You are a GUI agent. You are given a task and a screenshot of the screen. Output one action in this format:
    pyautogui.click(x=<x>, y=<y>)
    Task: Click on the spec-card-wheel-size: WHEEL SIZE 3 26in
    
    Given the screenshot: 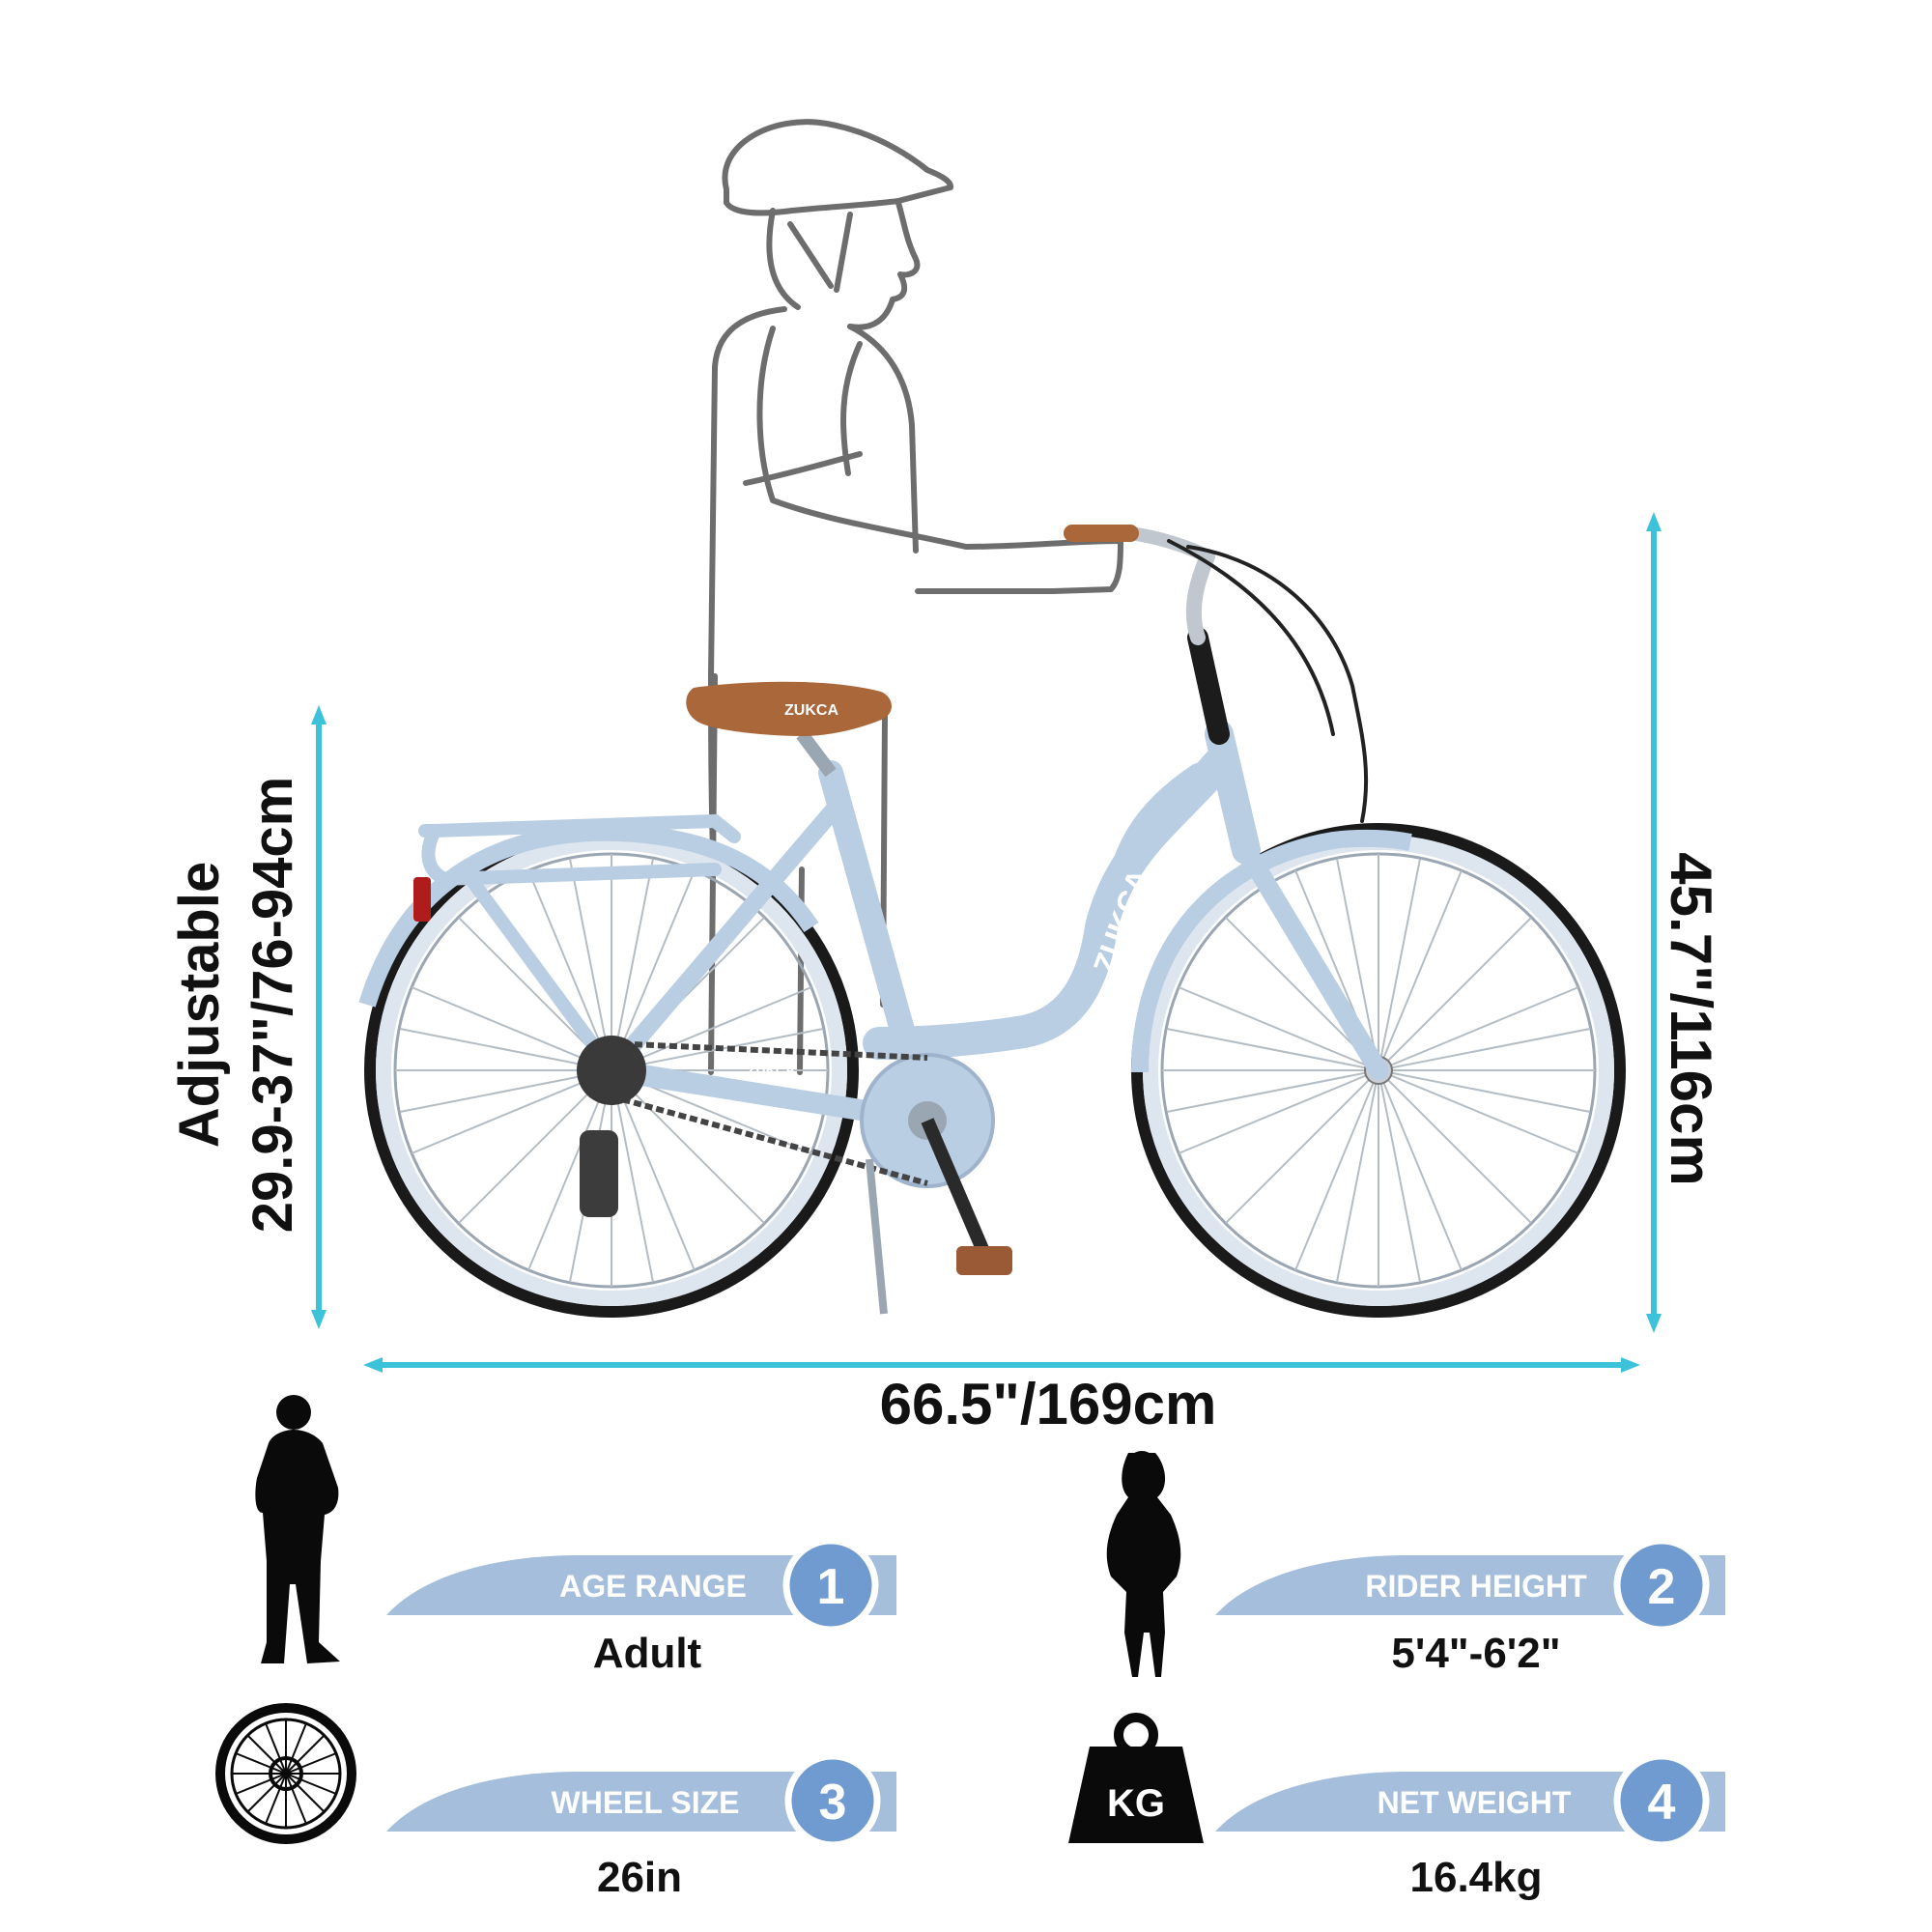 What is the action you would take?
    pyautogui.click(x=641, y=1826)
    